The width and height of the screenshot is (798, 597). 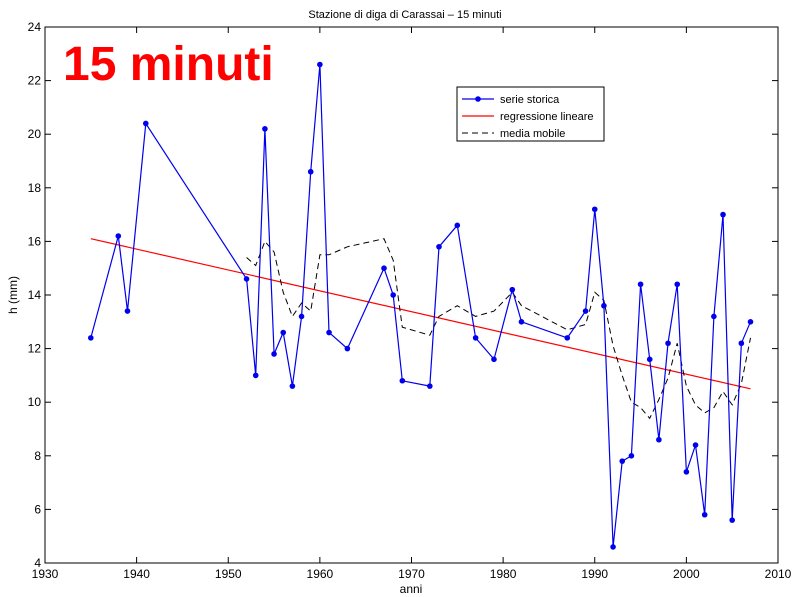 I want to click on legend-box, so click(x=530, y=114).